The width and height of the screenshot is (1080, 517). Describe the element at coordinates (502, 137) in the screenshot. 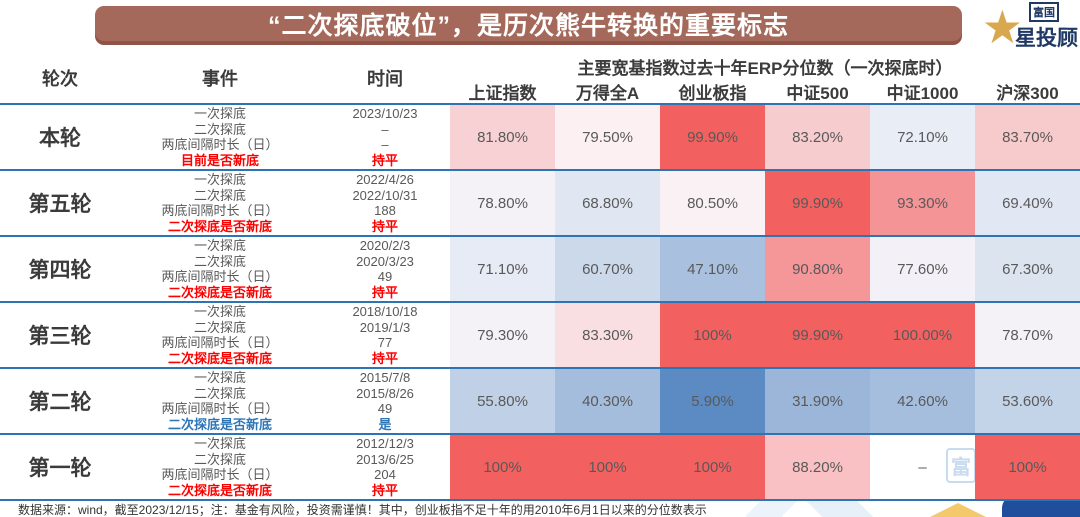

I see `heatmap-cell: 81.80%` at that location.